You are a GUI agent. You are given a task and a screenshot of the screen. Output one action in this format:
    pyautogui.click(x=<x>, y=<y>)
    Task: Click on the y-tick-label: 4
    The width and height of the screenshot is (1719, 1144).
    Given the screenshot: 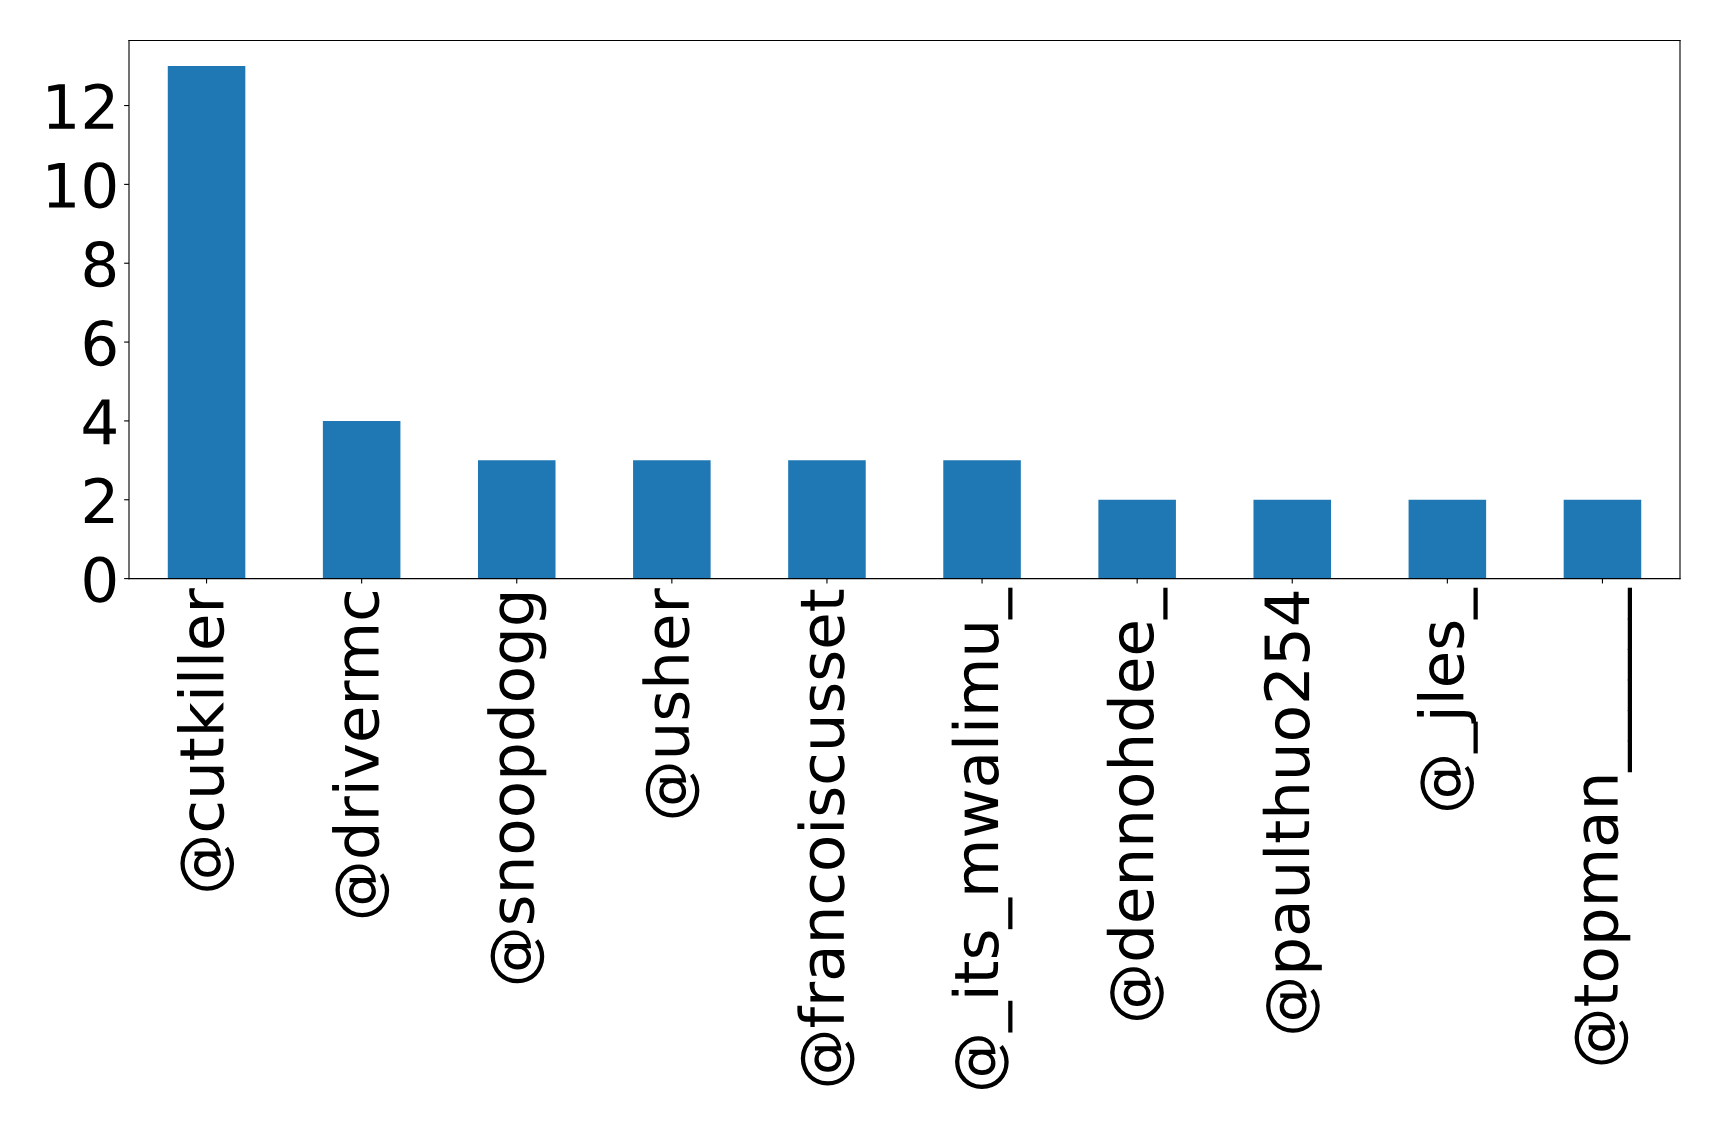 What is the action you would take?
    pyautogui.click(x=99, y=422)
    